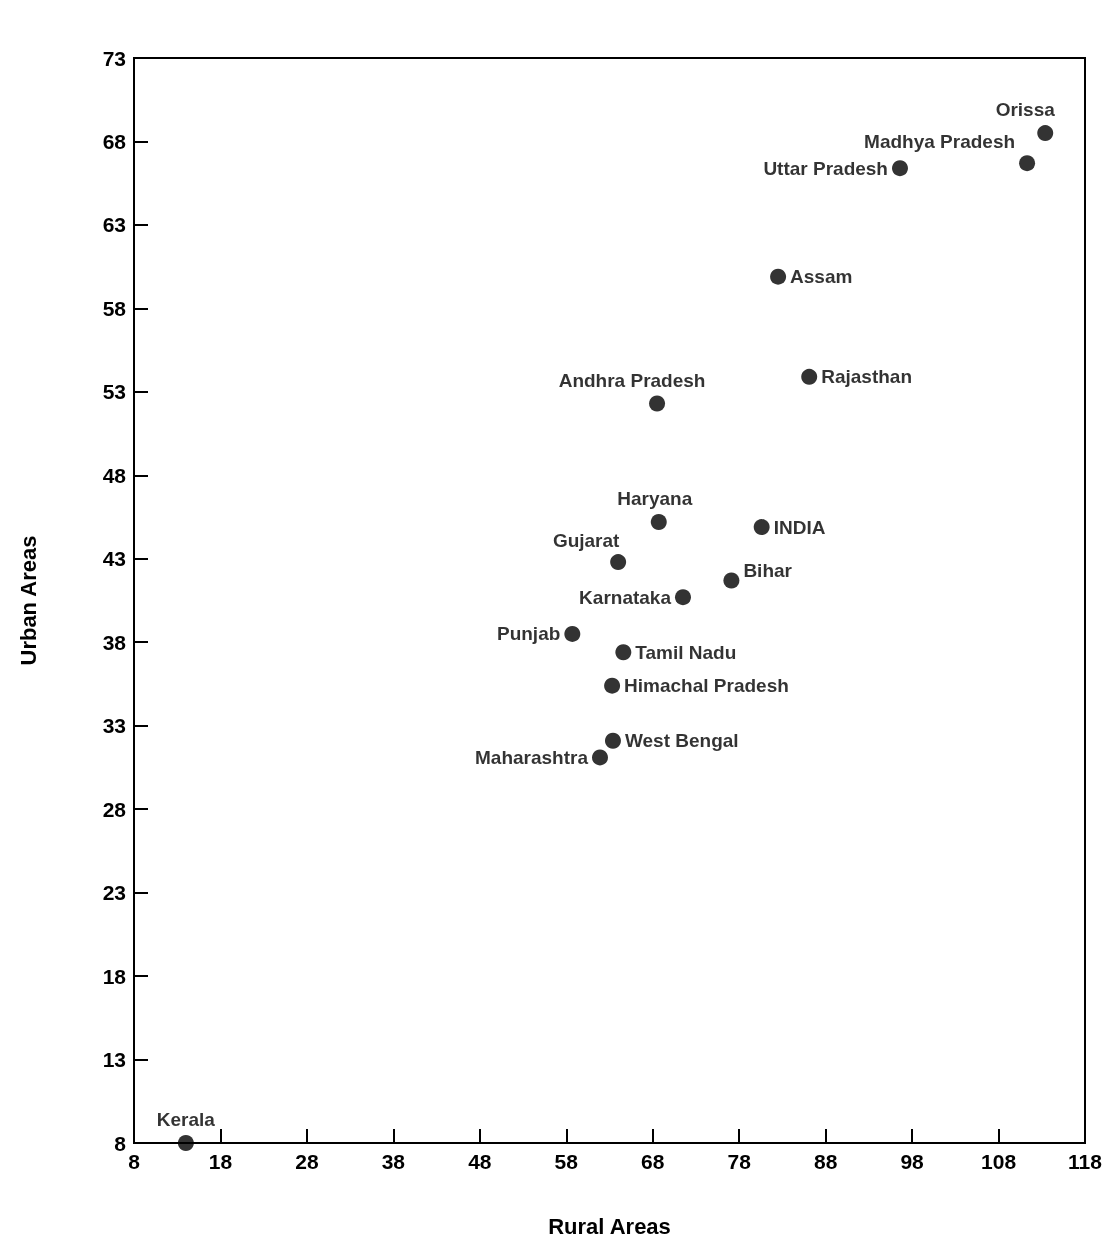  What do you see at coordinates (114, 141) in the screenshot?
I see `y-tick-label: 68` at bounding box center [114, 141].